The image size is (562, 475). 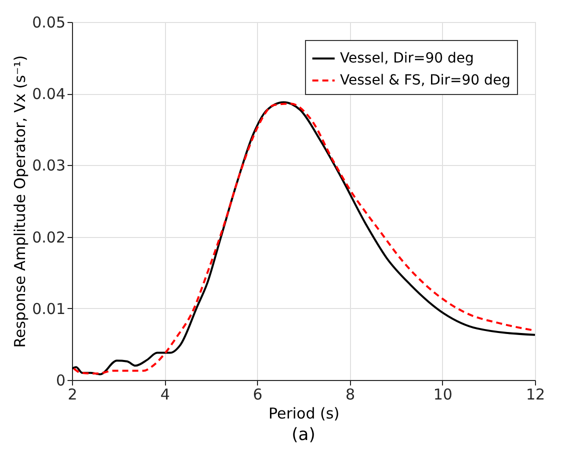 What do you see at coordinates (49, 23) in the screenshot?
I see `y-tick-label: 0.05` at bounding box center [49, 23].